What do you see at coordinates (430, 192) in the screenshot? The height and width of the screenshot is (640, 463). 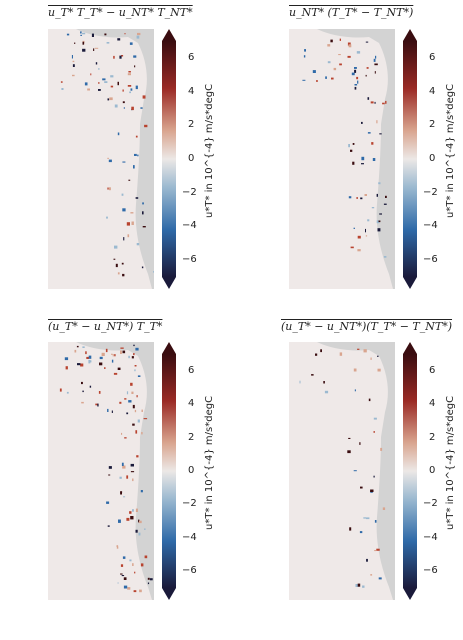 I see `colorbar-tick-label: −2` at bounding box center [430, 192].